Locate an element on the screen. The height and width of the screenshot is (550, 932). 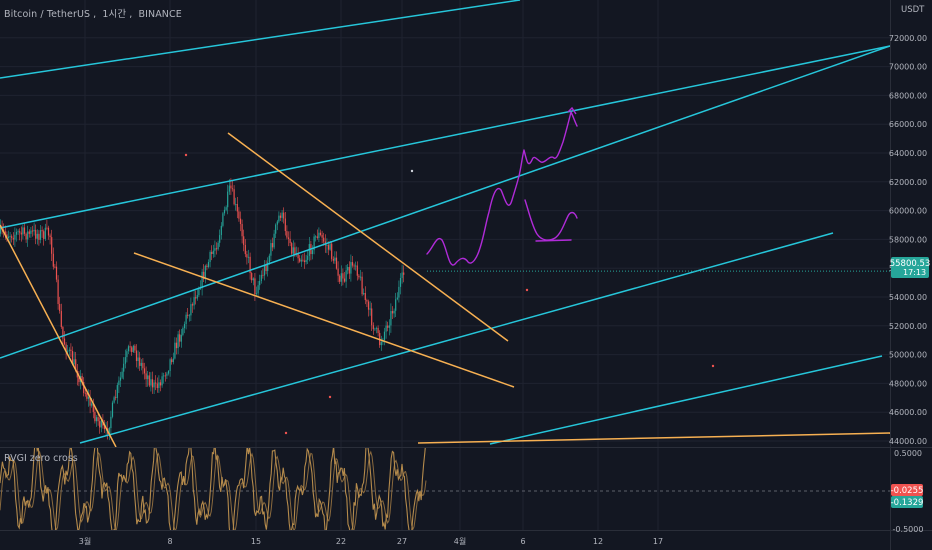
indicator-label: RVGI zero cross is located at coordinates (41, 458).